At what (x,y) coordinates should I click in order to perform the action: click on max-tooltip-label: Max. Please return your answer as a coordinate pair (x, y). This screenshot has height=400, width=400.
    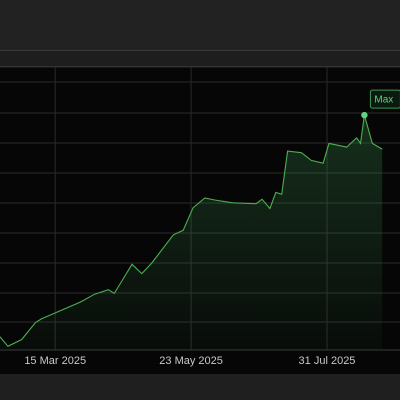
    Looking at the image, I should click on (383, 100).